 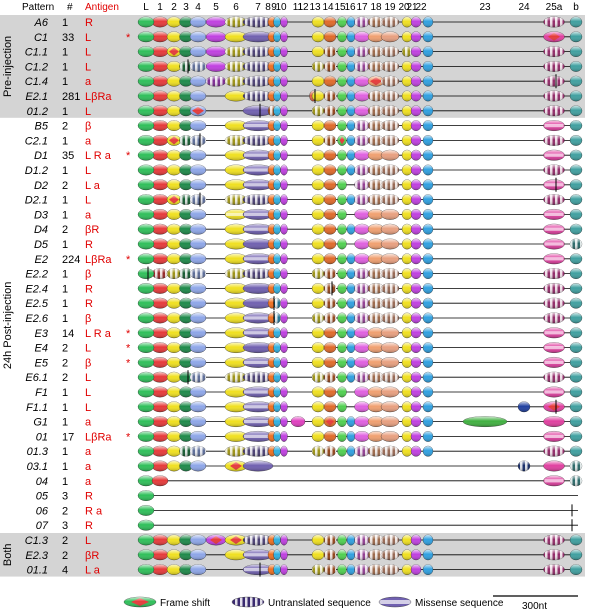 I want to click on antigen-code: β, so click(x=88, y=363).